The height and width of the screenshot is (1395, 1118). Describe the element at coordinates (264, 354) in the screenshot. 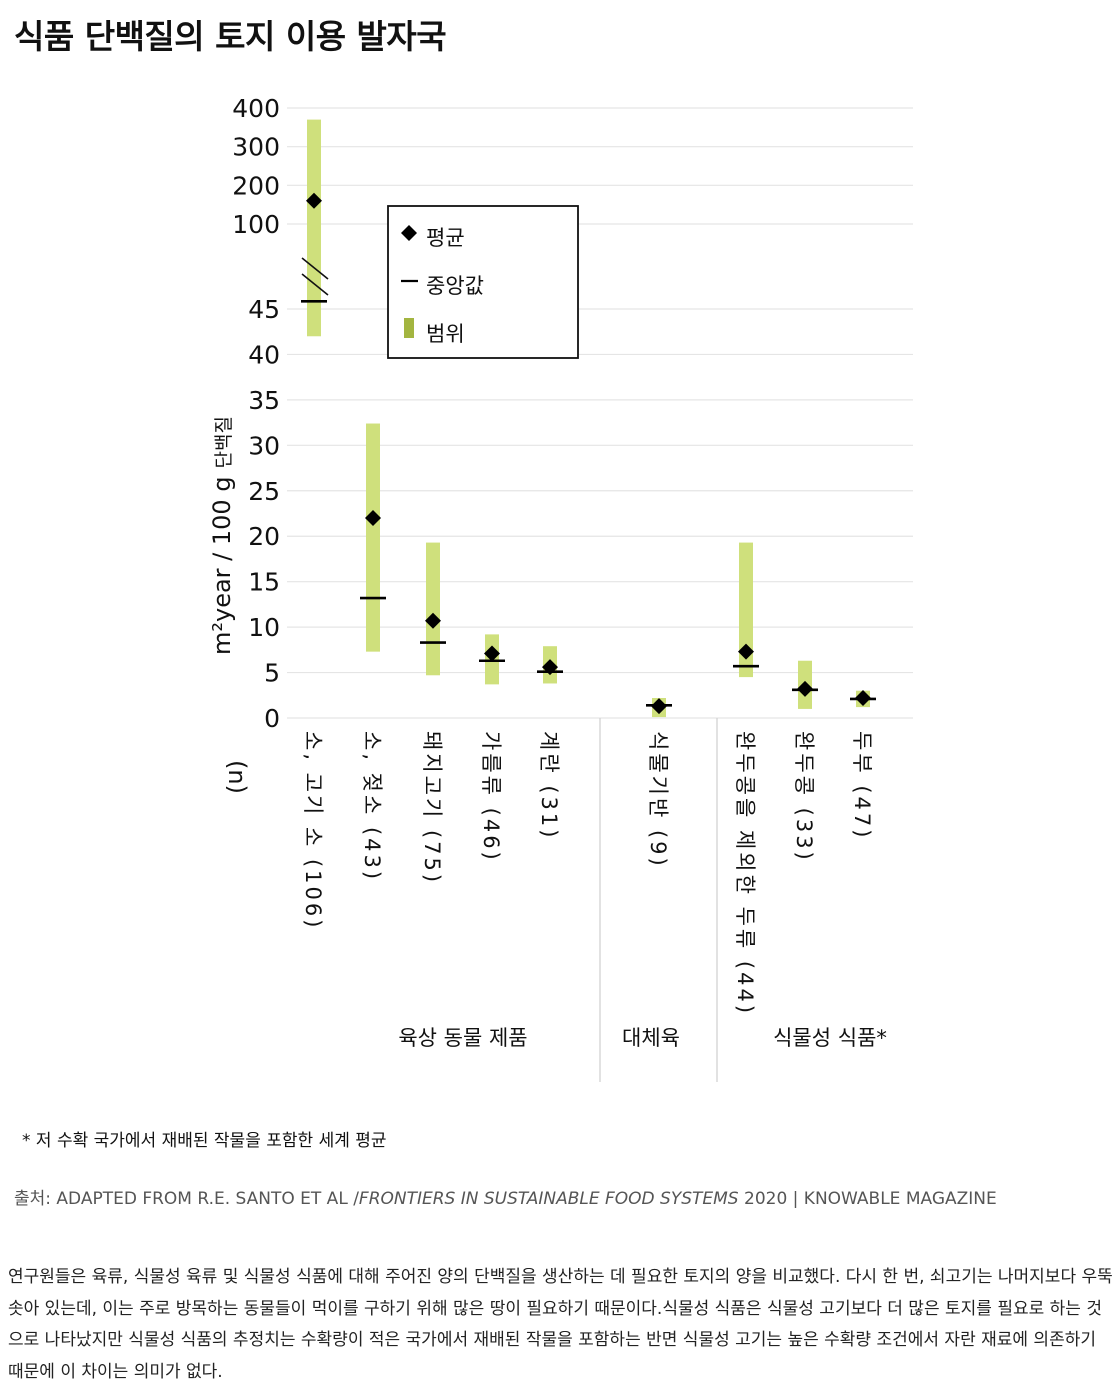

I see `y-tick-label: 40` at that location.